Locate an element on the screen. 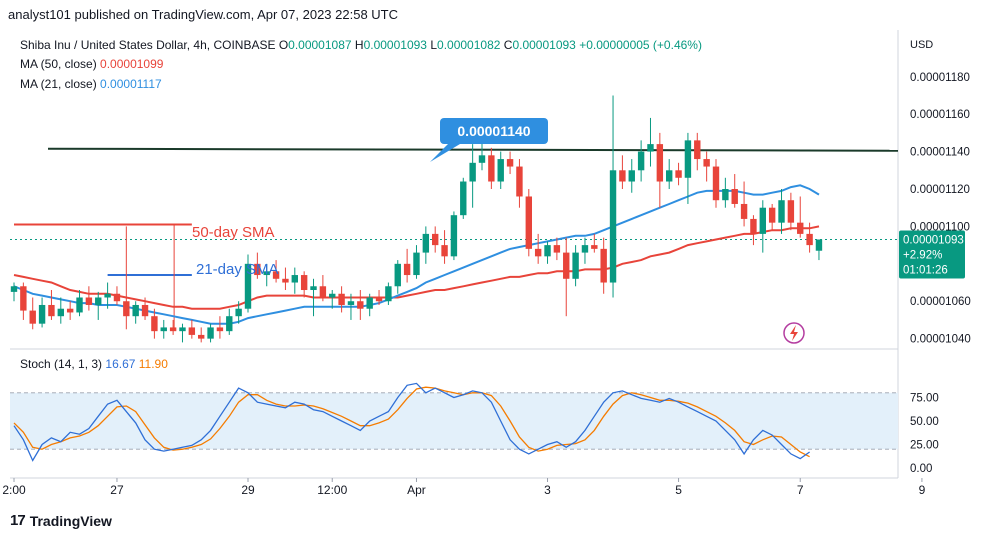  callout-text: 0.00001140 is located at coordinates (493, 131).